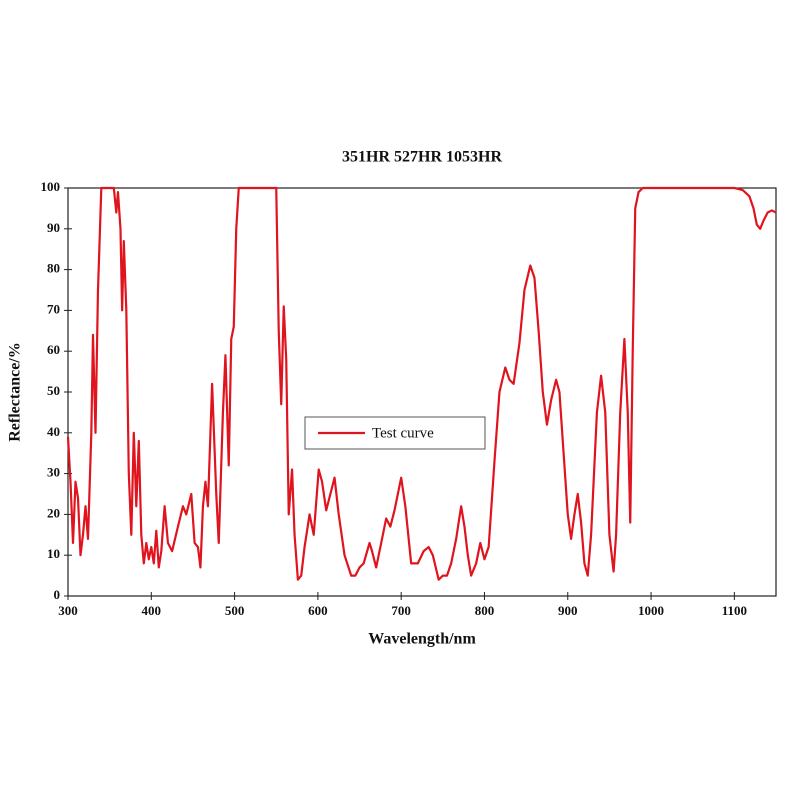 The width and height of the screenshot is (800, 800). Describe the element at coordinates (568, 610) in the screenshot. I see `x-tick-label: 900` at that location.